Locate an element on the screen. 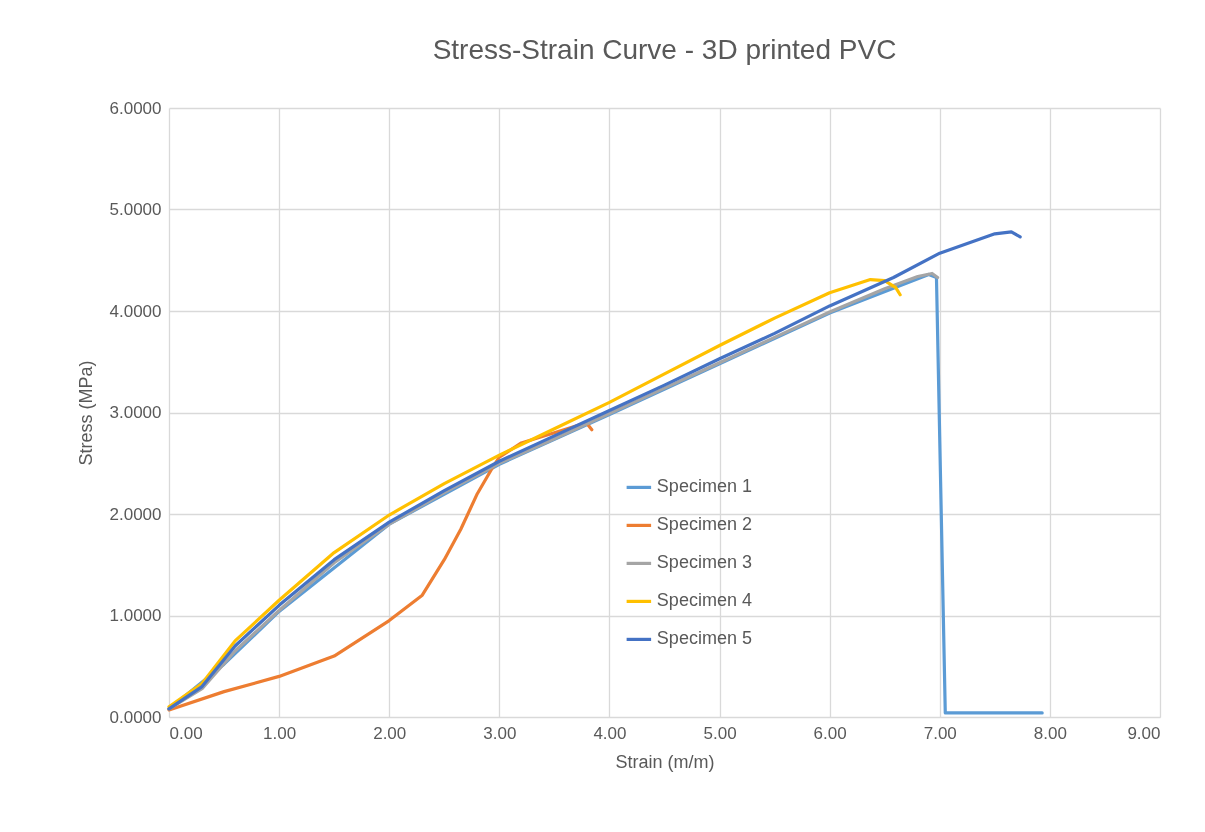  x-tick-label: 2.00 is located at coordinates (390, 733).